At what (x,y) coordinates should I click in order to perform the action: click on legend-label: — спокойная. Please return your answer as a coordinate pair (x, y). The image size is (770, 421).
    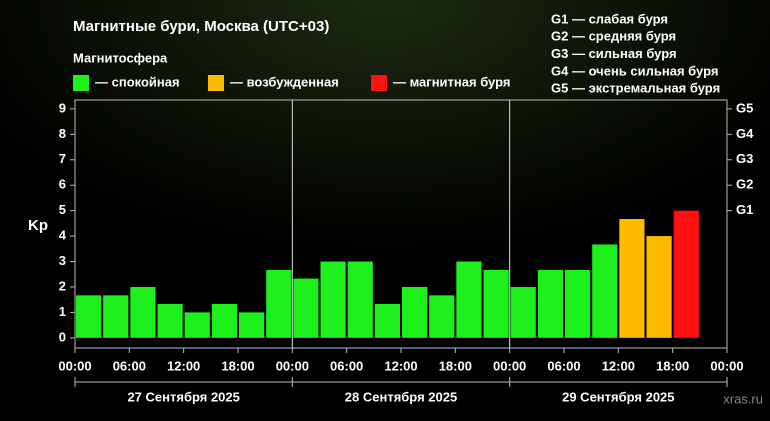
    Looking at the image, I should click on (137, 81).